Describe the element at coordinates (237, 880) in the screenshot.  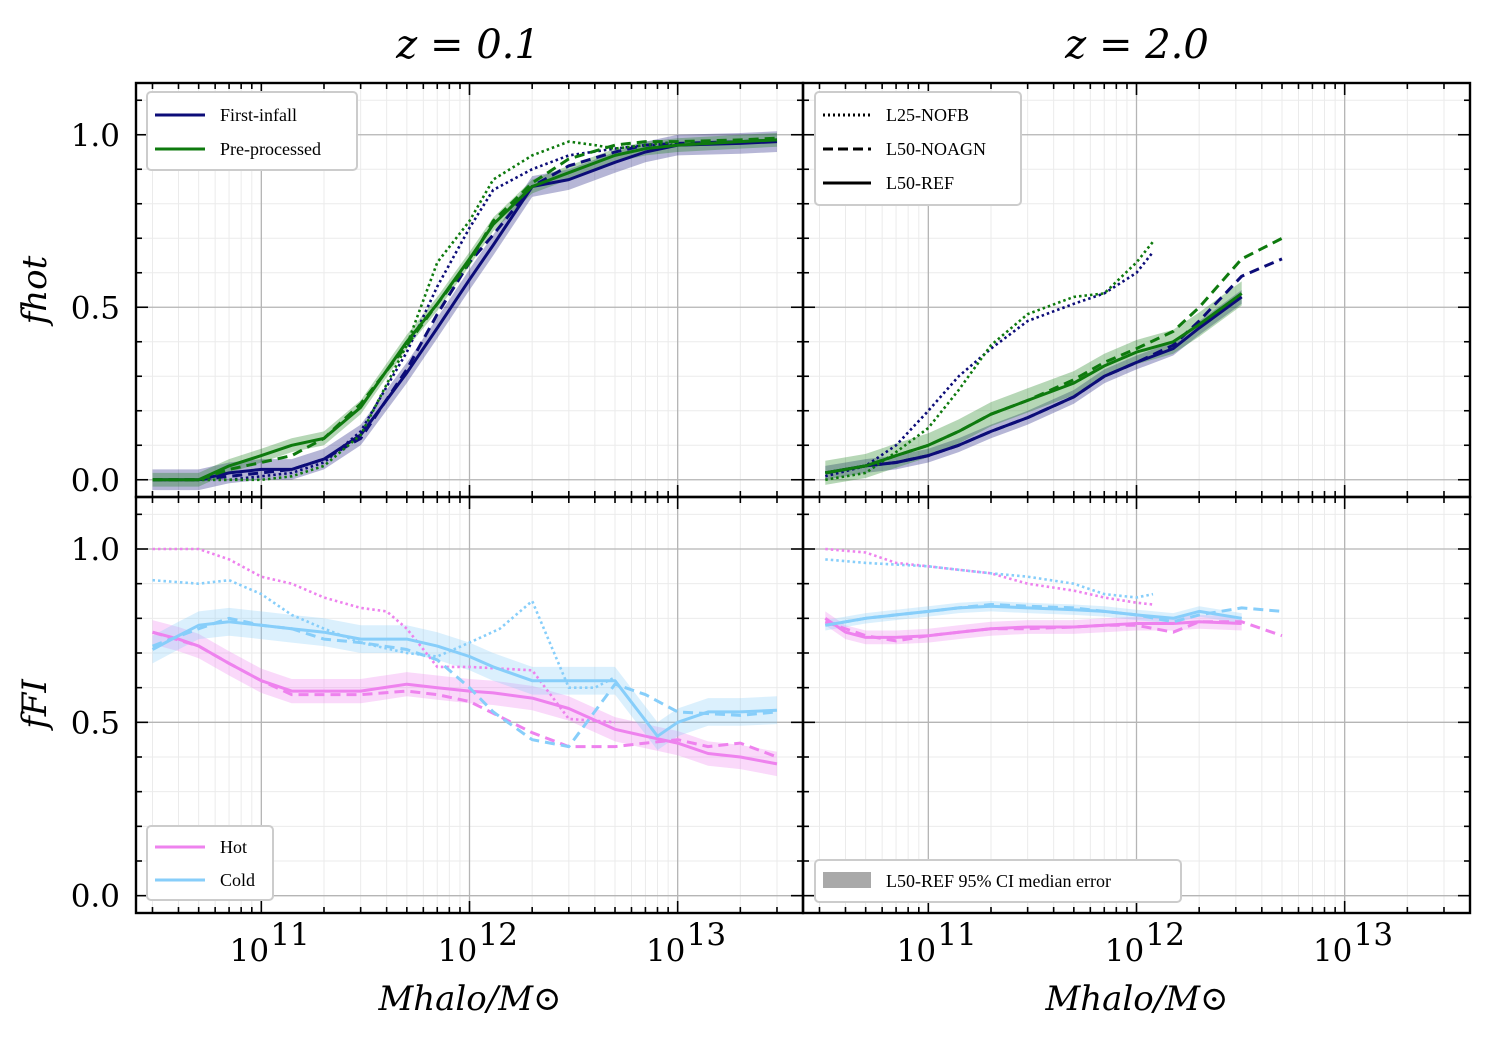
I see `legend-cold: Cold` at that location.